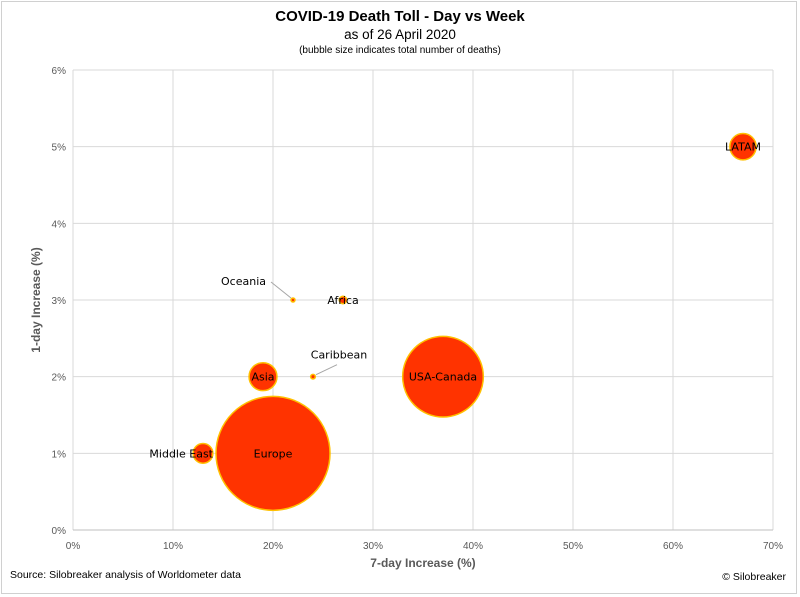 The height and width of the screenshot is (597, 800). What do you see at coordinates (773, 546) in the screenshot?
I see `x-tick-label: 70%` at bounding box center [773, 546].